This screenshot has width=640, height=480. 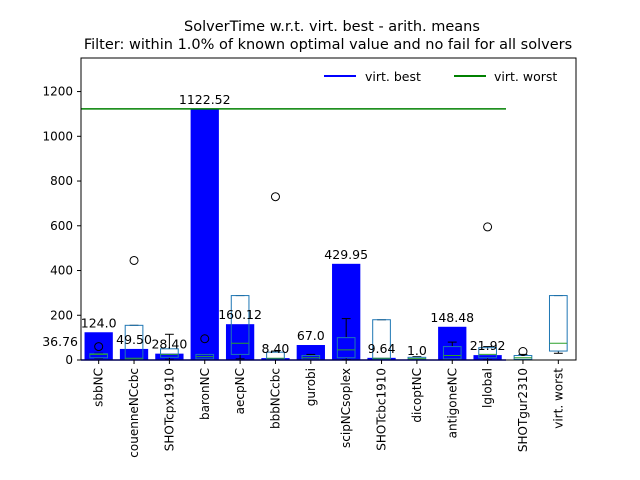 What do you see at coordinates (169, 353) in the screenshot?
I see `box-shotcpx1910-box` at bounding box center [169, 353].